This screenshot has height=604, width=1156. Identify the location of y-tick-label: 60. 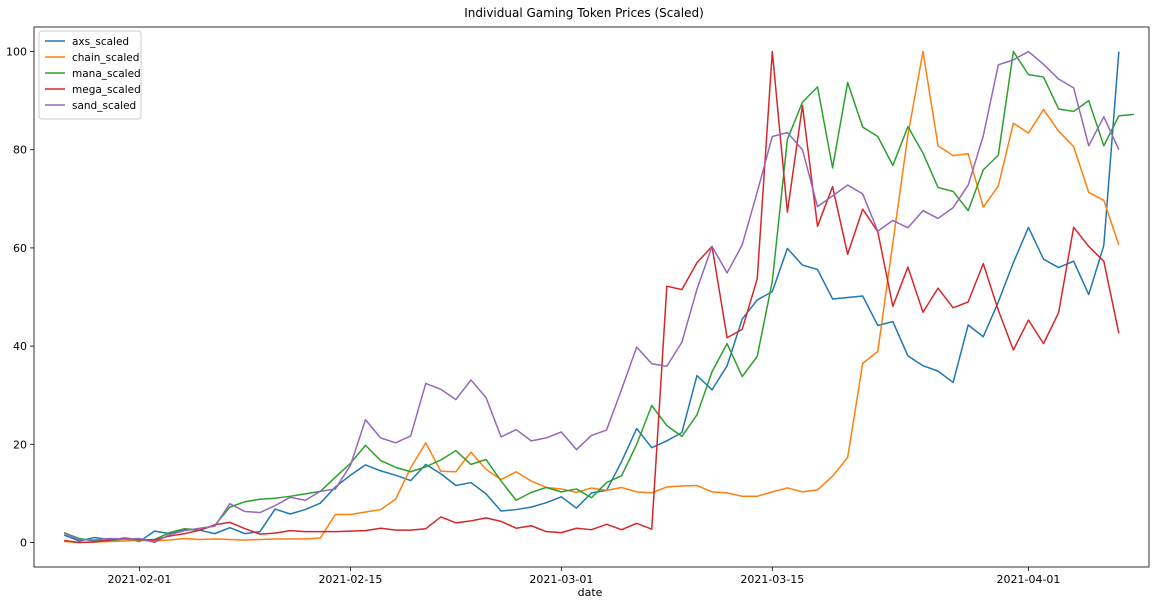
(20, 248).